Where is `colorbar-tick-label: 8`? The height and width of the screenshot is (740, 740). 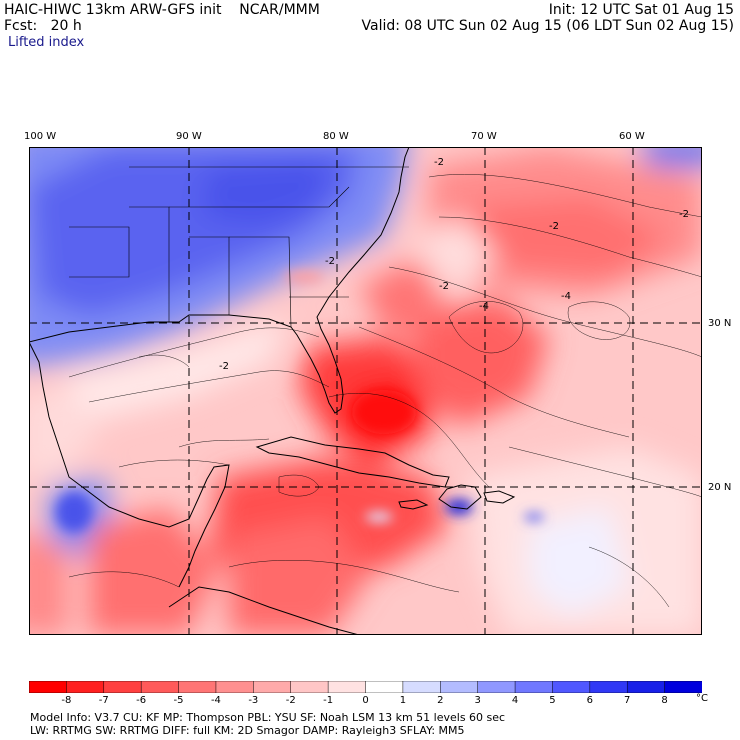 colorbar-tick-label: 8 is located at coordinates (664, 700).